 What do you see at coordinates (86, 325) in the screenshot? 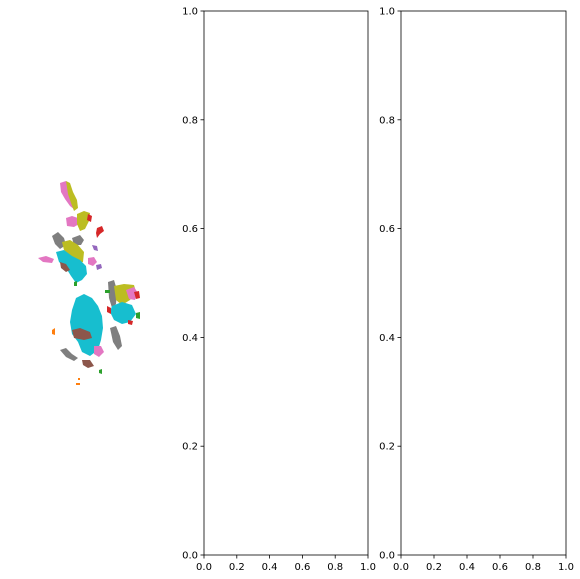
I see `segment-cyan-main` at bounding box center [86, 325].